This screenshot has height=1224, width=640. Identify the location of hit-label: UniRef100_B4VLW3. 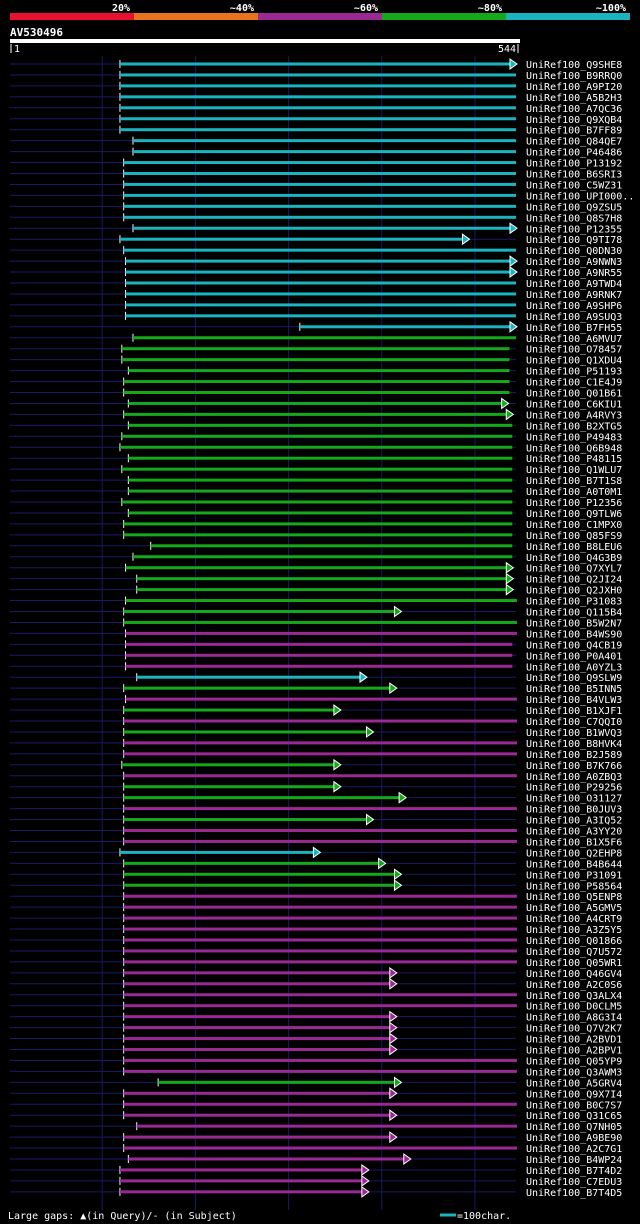
(574, 700).